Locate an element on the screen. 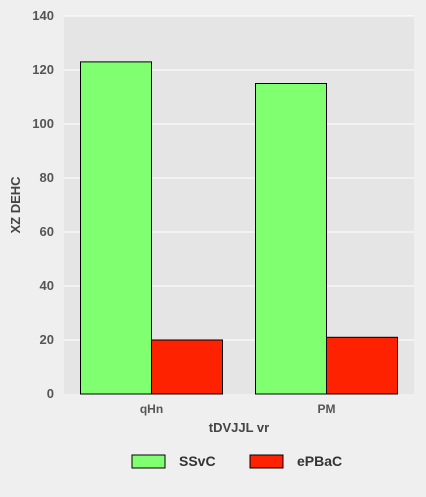 Image resolution: width=426 pixels, height=497 pixels. bar-SSvC-PM is located at coordinates (291, 239).